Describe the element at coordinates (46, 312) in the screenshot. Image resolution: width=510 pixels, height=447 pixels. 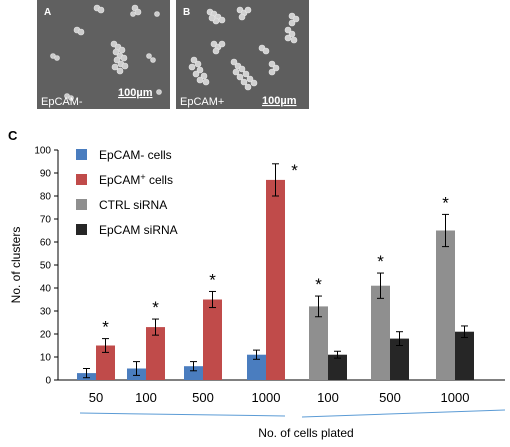
I see `y-tick-label: 30` at that location.